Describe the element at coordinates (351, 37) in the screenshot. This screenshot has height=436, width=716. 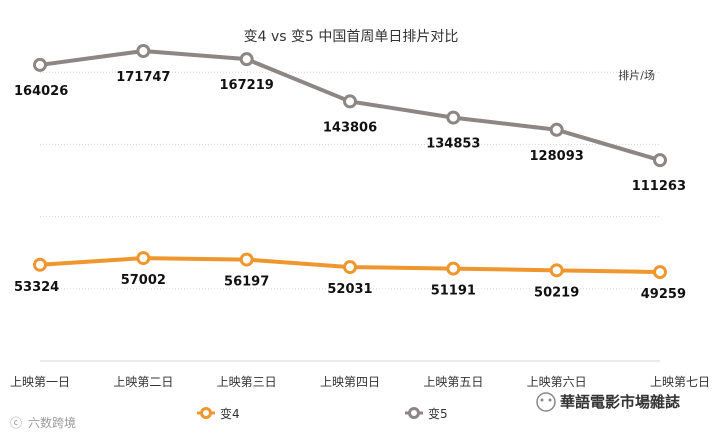
I see `chart-title: 变4 vs 变5 中国首周单日排片对比` at that location.